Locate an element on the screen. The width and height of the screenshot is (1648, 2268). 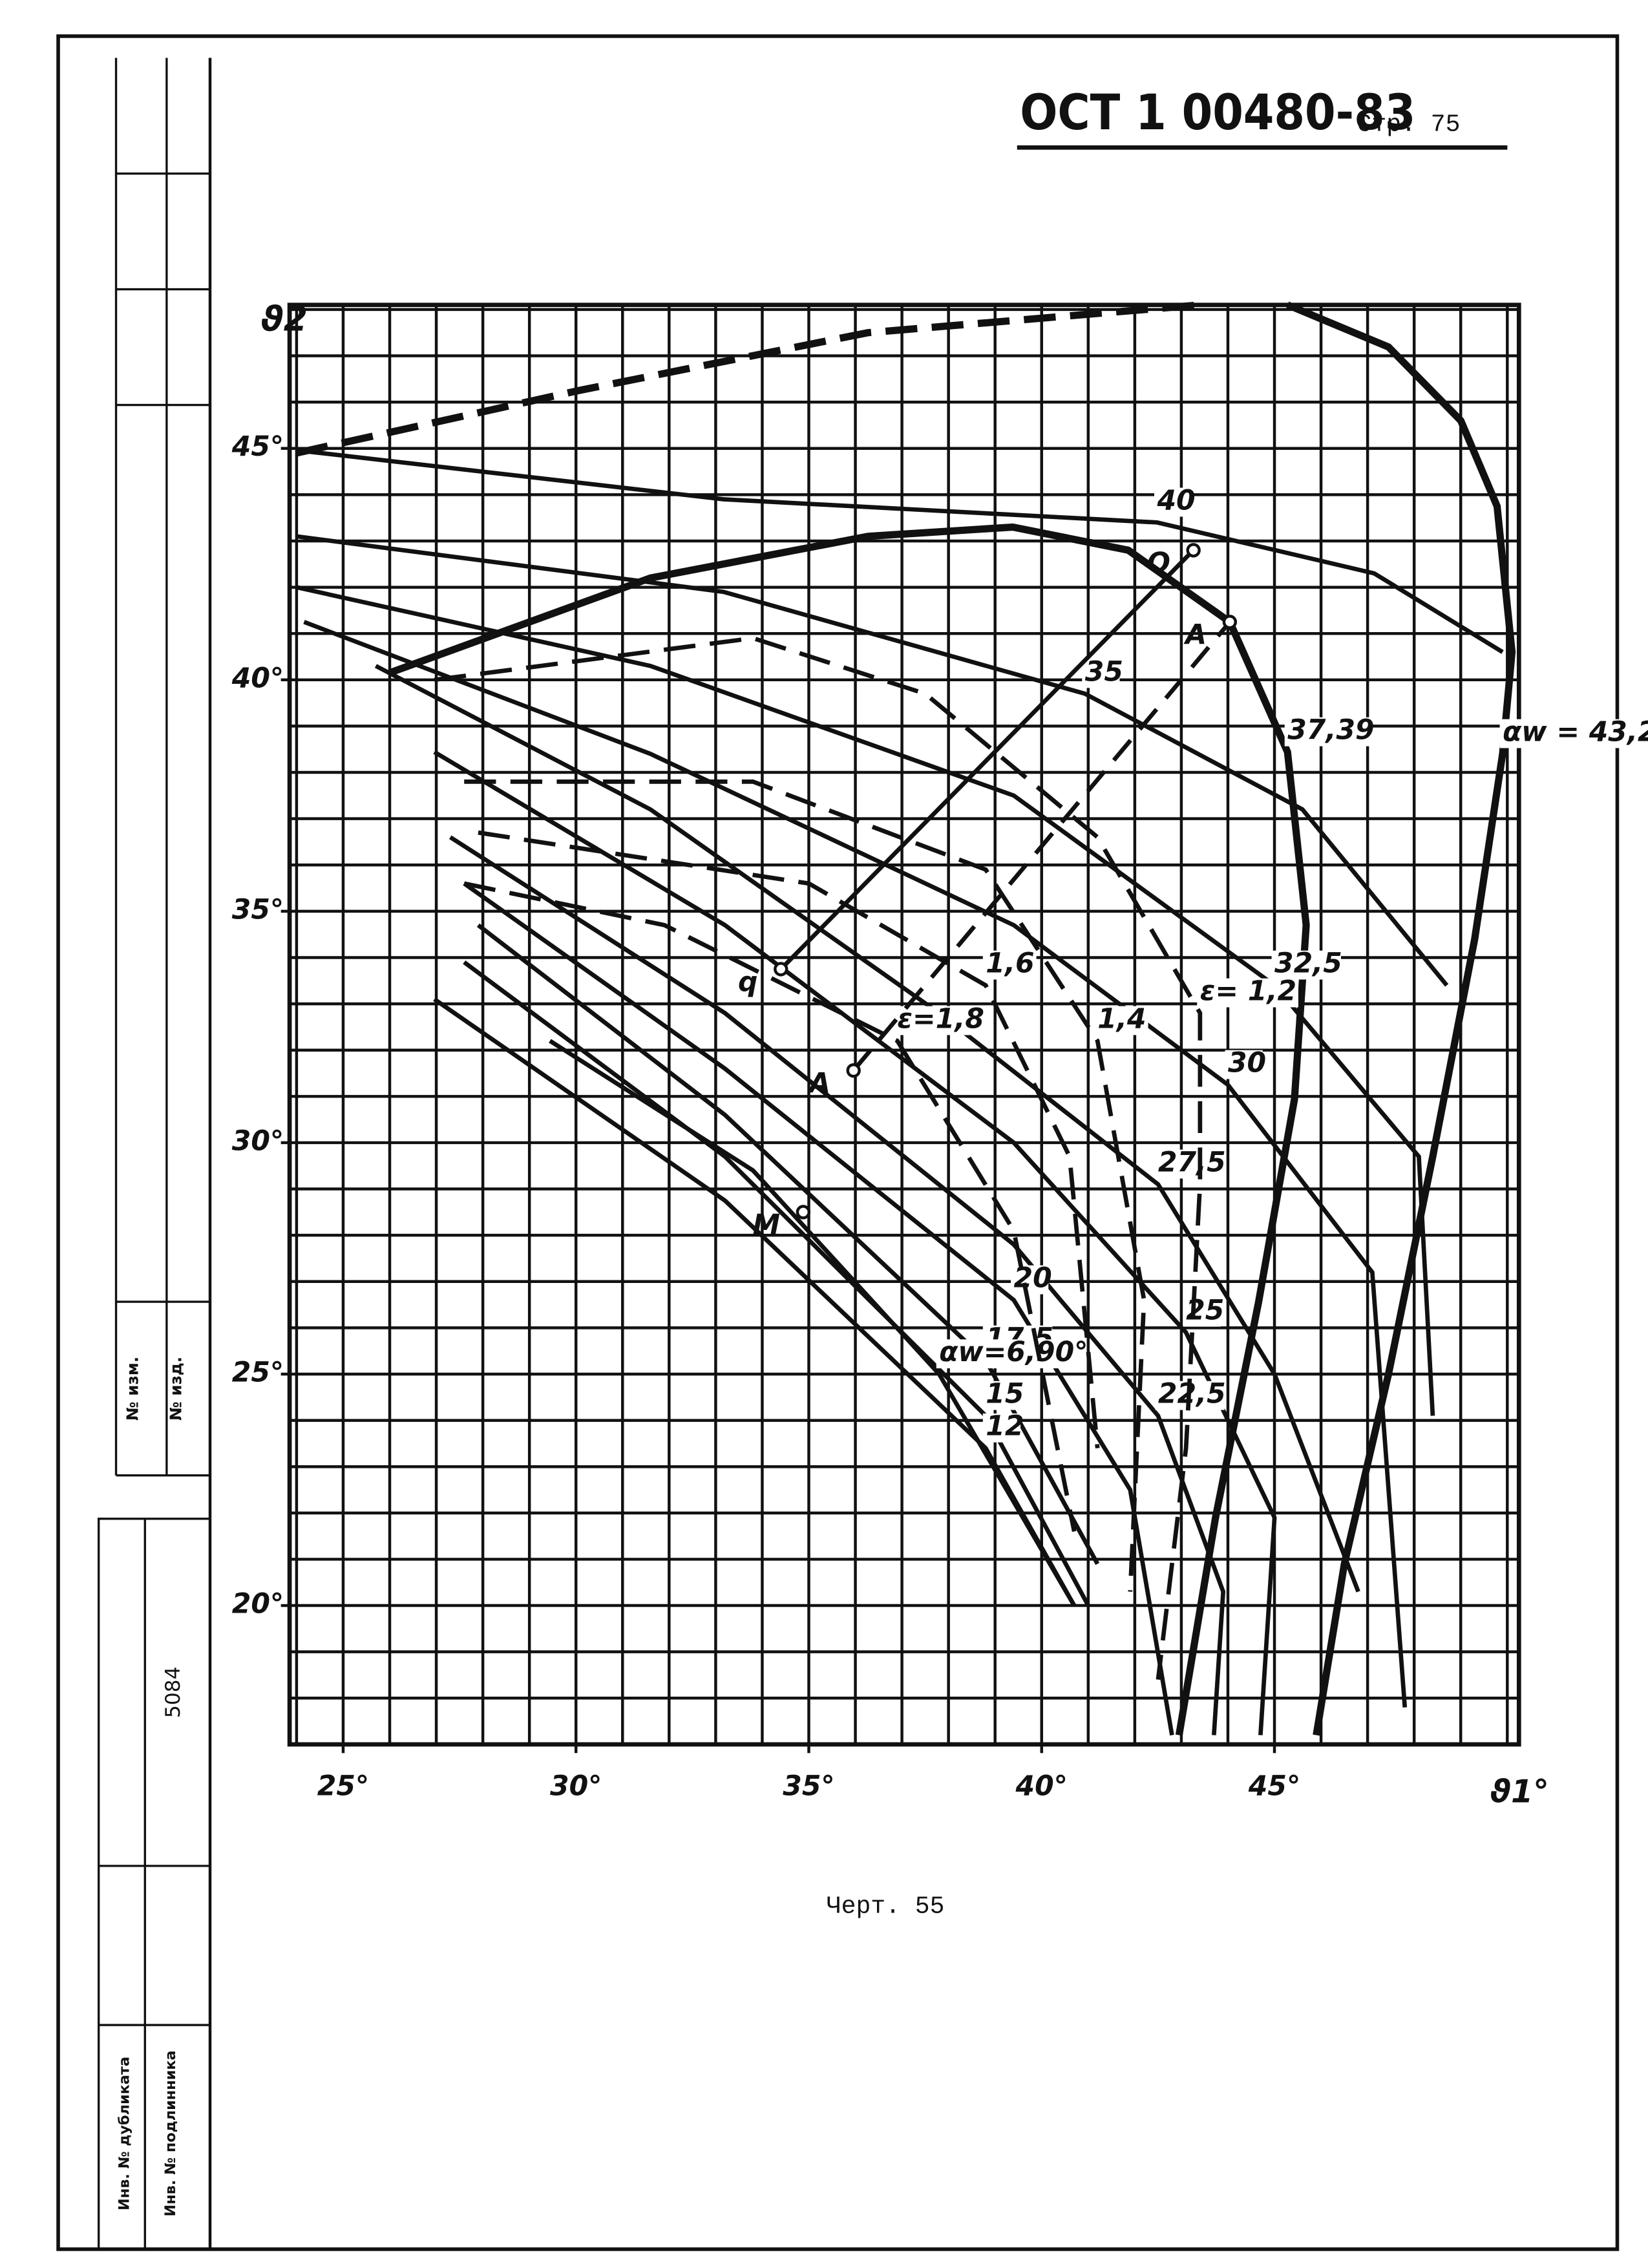
curve-label: 1,6 is located at coordinates (1010, 964).